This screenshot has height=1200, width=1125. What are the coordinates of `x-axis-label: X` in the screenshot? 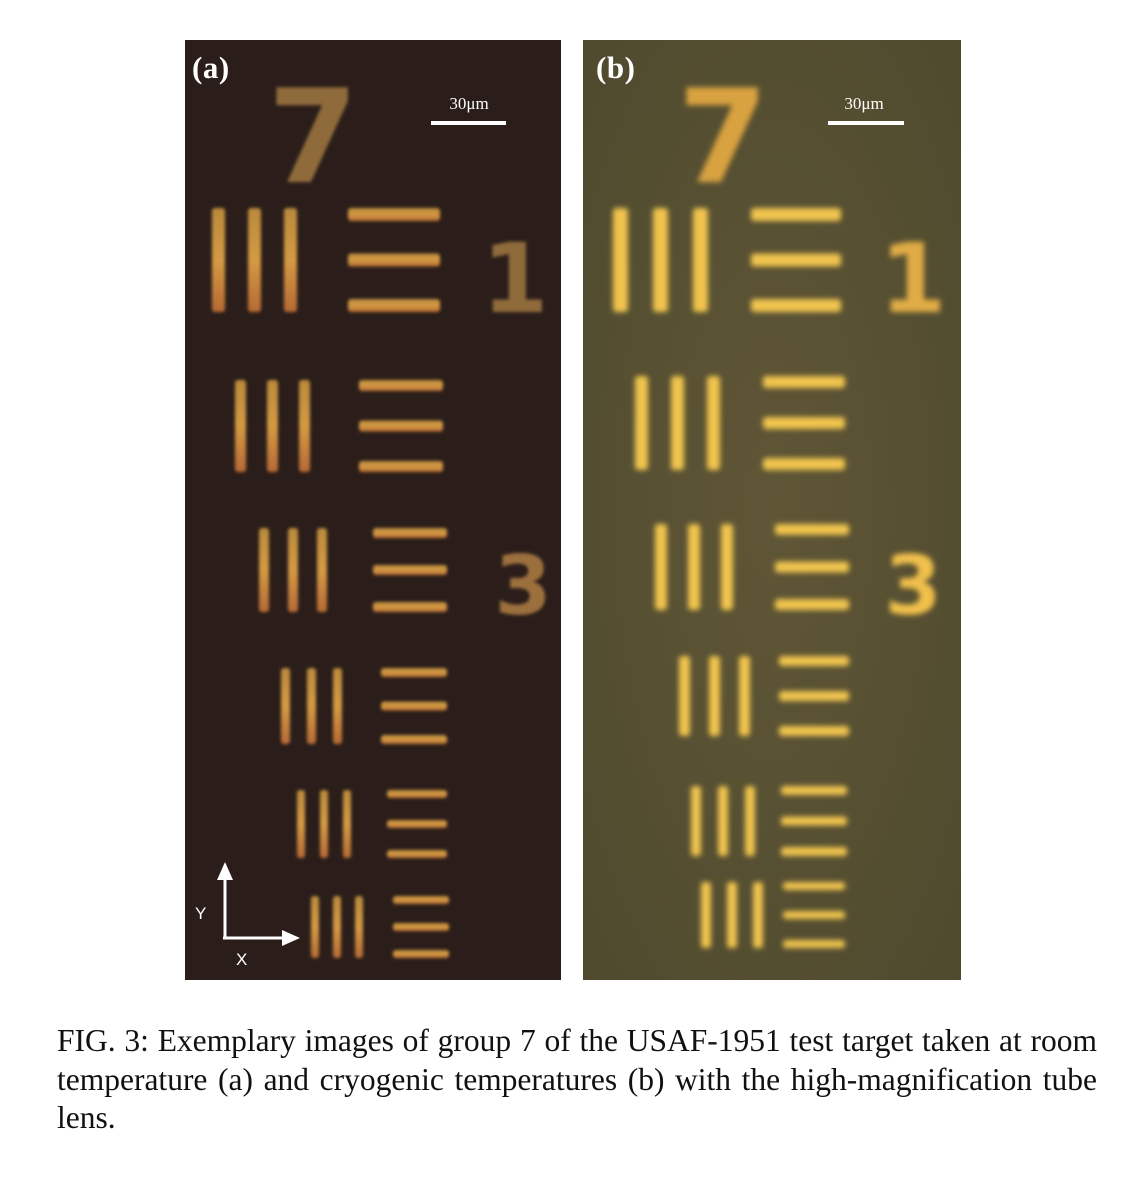 It's located at (242, 959).